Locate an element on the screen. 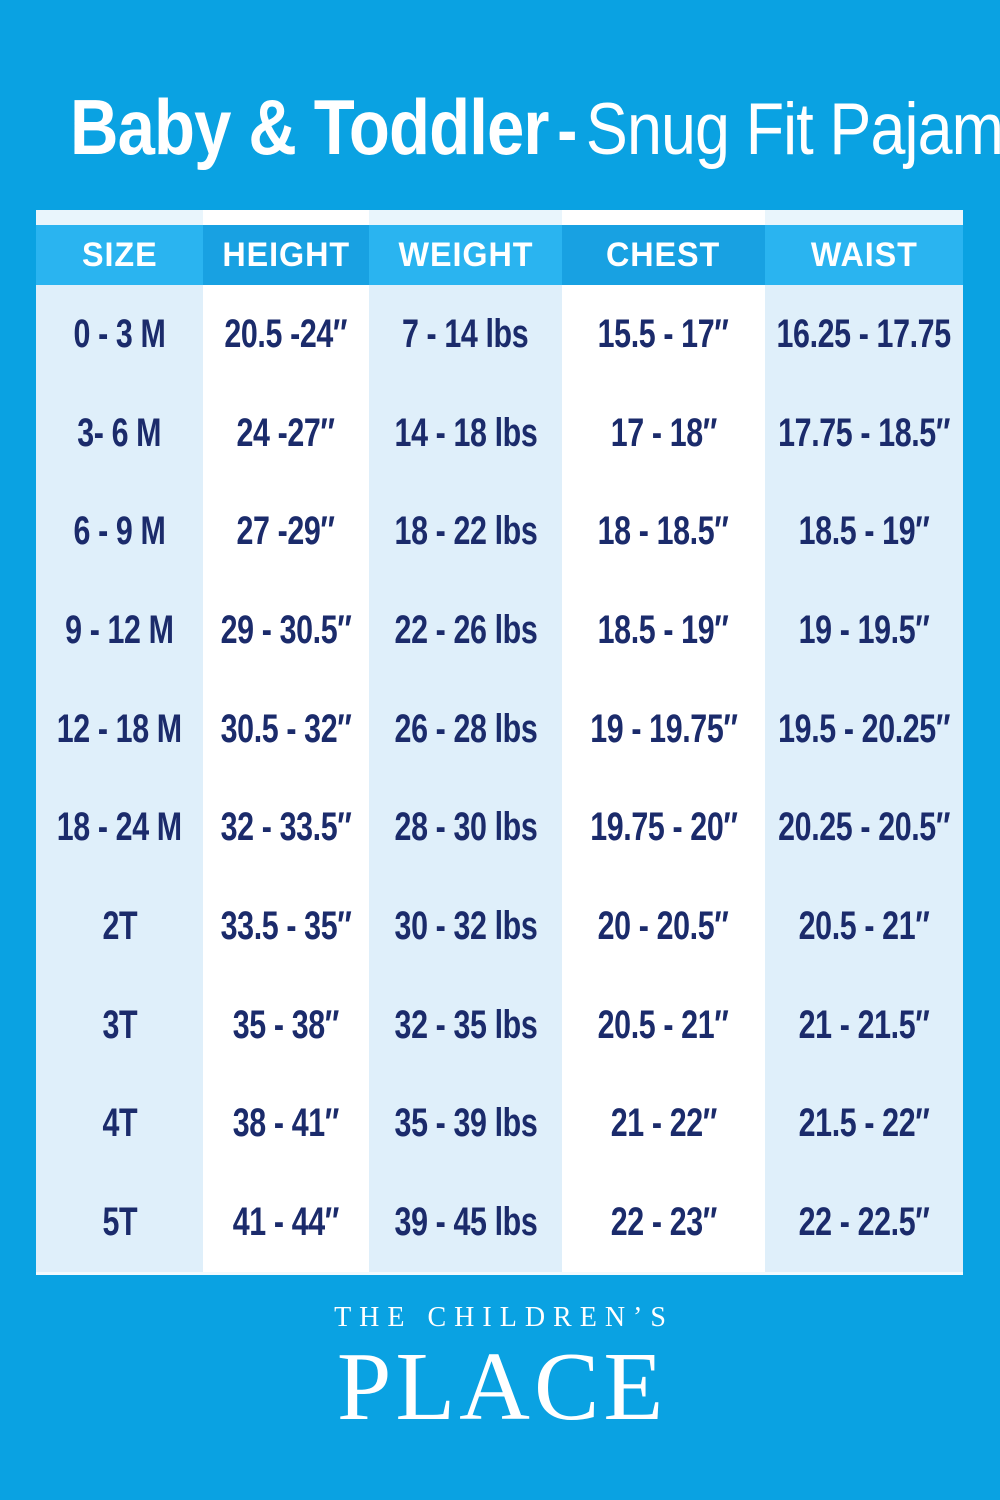  cell-value: 32 - 35 lbs is located at coordinates (465, 1024).